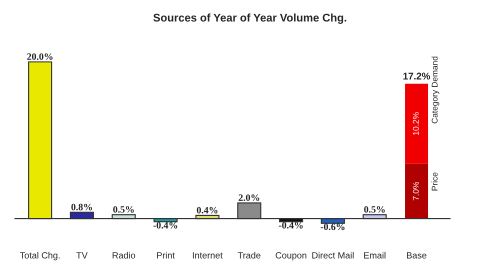 Image resolution: width=500 pixels, height=269 pixels. I want to click on text: Price, so click(434, 181).